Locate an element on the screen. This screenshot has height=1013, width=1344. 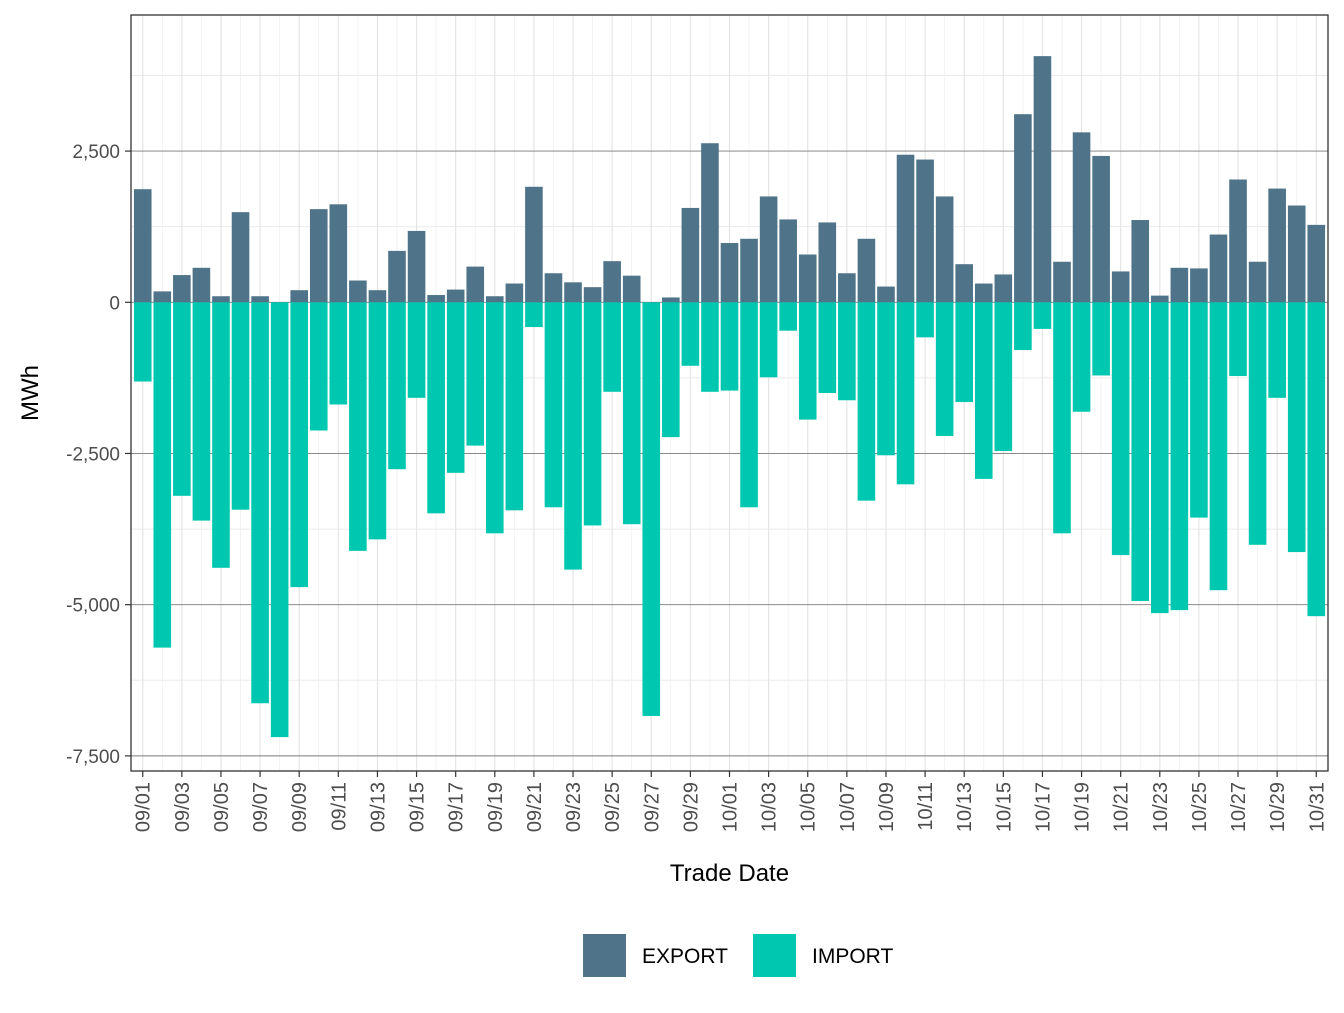
x-tick-label: 10/29 is located at coordinates (1278, 807).